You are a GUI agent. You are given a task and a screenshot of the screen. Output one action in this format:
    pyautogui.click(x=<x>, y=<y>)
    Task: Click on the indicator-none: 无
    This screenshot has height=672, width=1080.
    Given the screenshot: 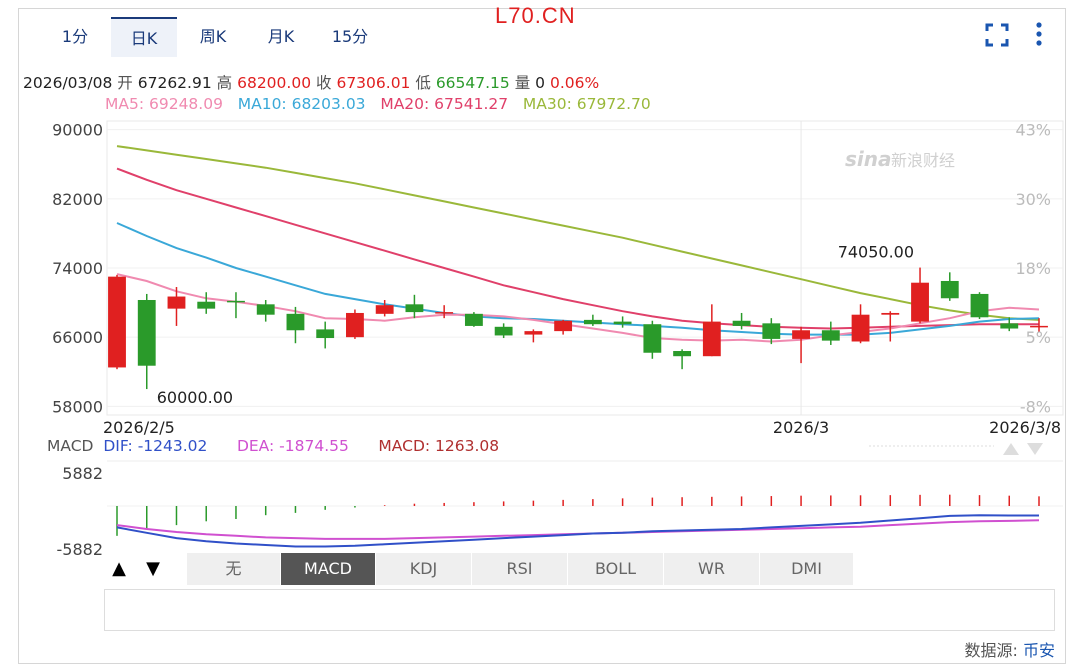 What is the action you would take?
    pyautogui.click(x=234, y=569)
    